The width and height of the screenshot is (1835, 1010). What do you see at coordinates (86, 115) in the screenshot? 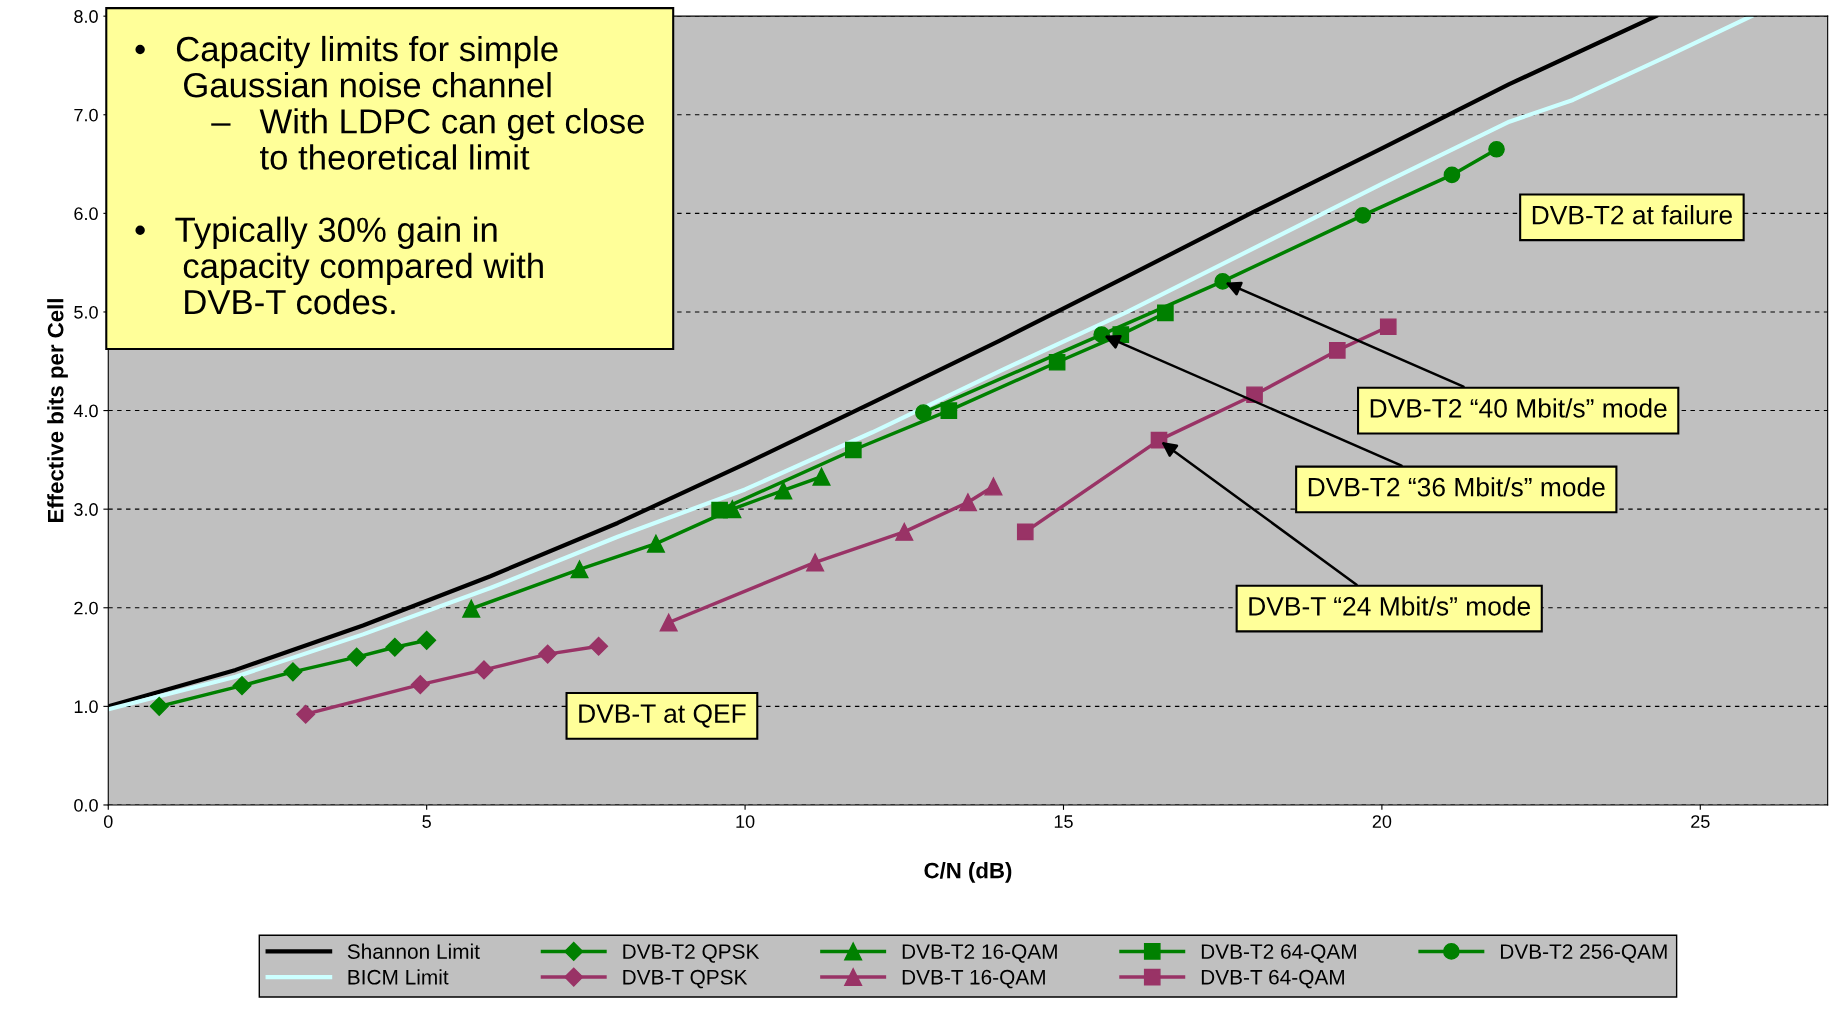
I see `y-tick-label: 7.0` at bounding box center [86, 115].